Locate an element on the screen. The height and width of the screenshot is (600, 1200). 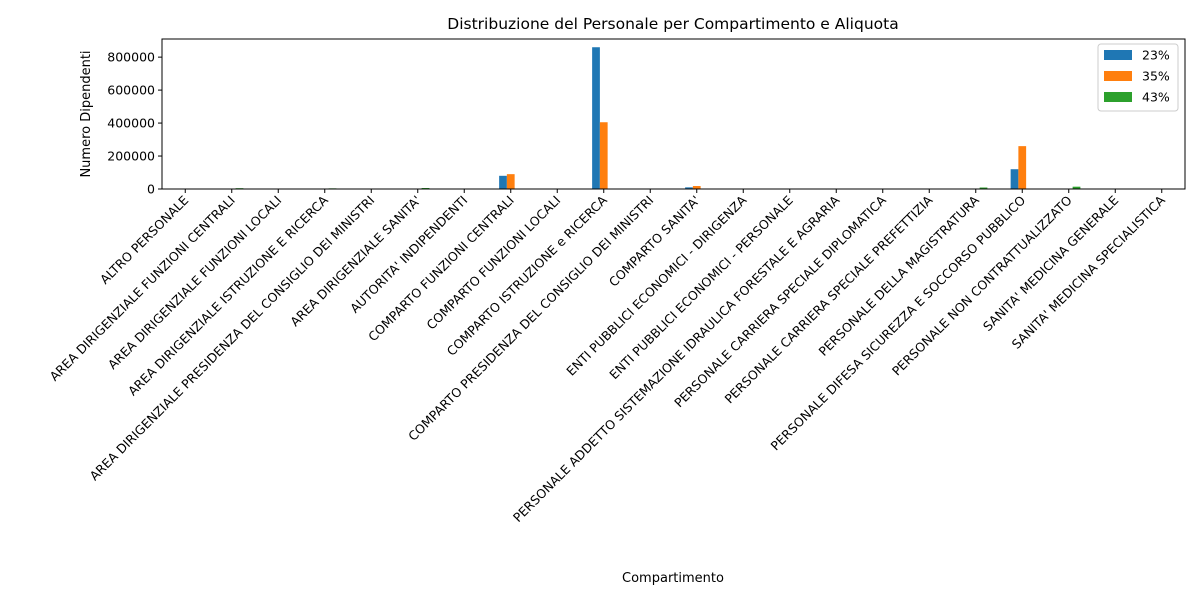
legend-label: 23% is located at coordinates (1156, 55).